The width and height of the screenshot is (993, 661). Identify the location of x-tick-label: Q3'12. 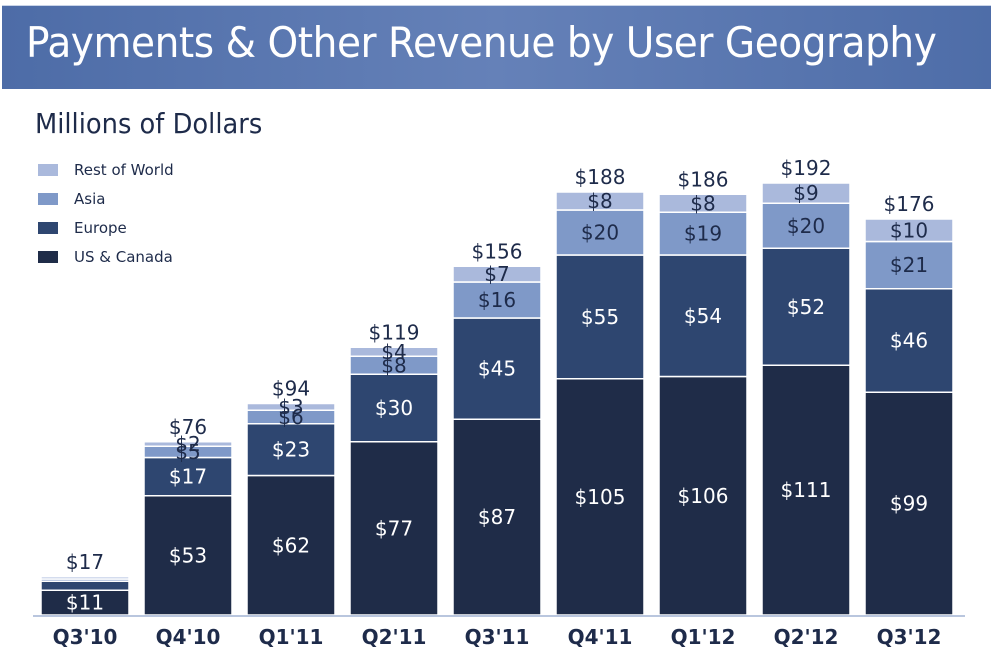
(909, 637).